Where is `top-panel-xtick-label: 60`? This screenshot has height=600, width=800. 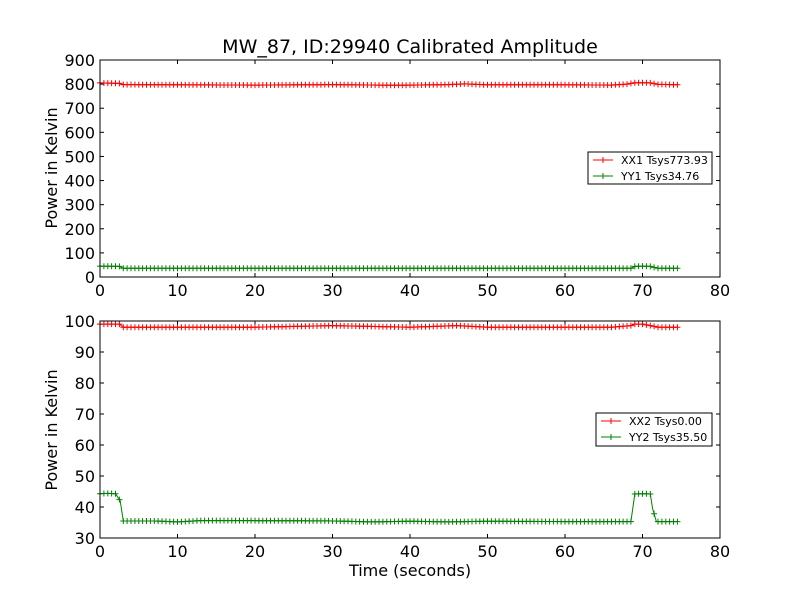
top-panel-xtick-label: 60 is located at coordinates (565, 290).